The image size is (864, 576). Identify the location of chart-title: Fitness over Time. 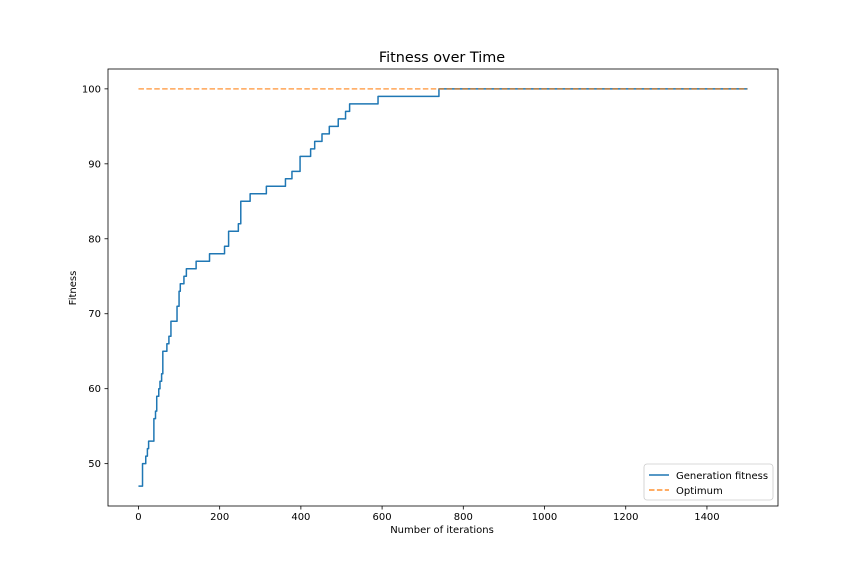
(442, 58).